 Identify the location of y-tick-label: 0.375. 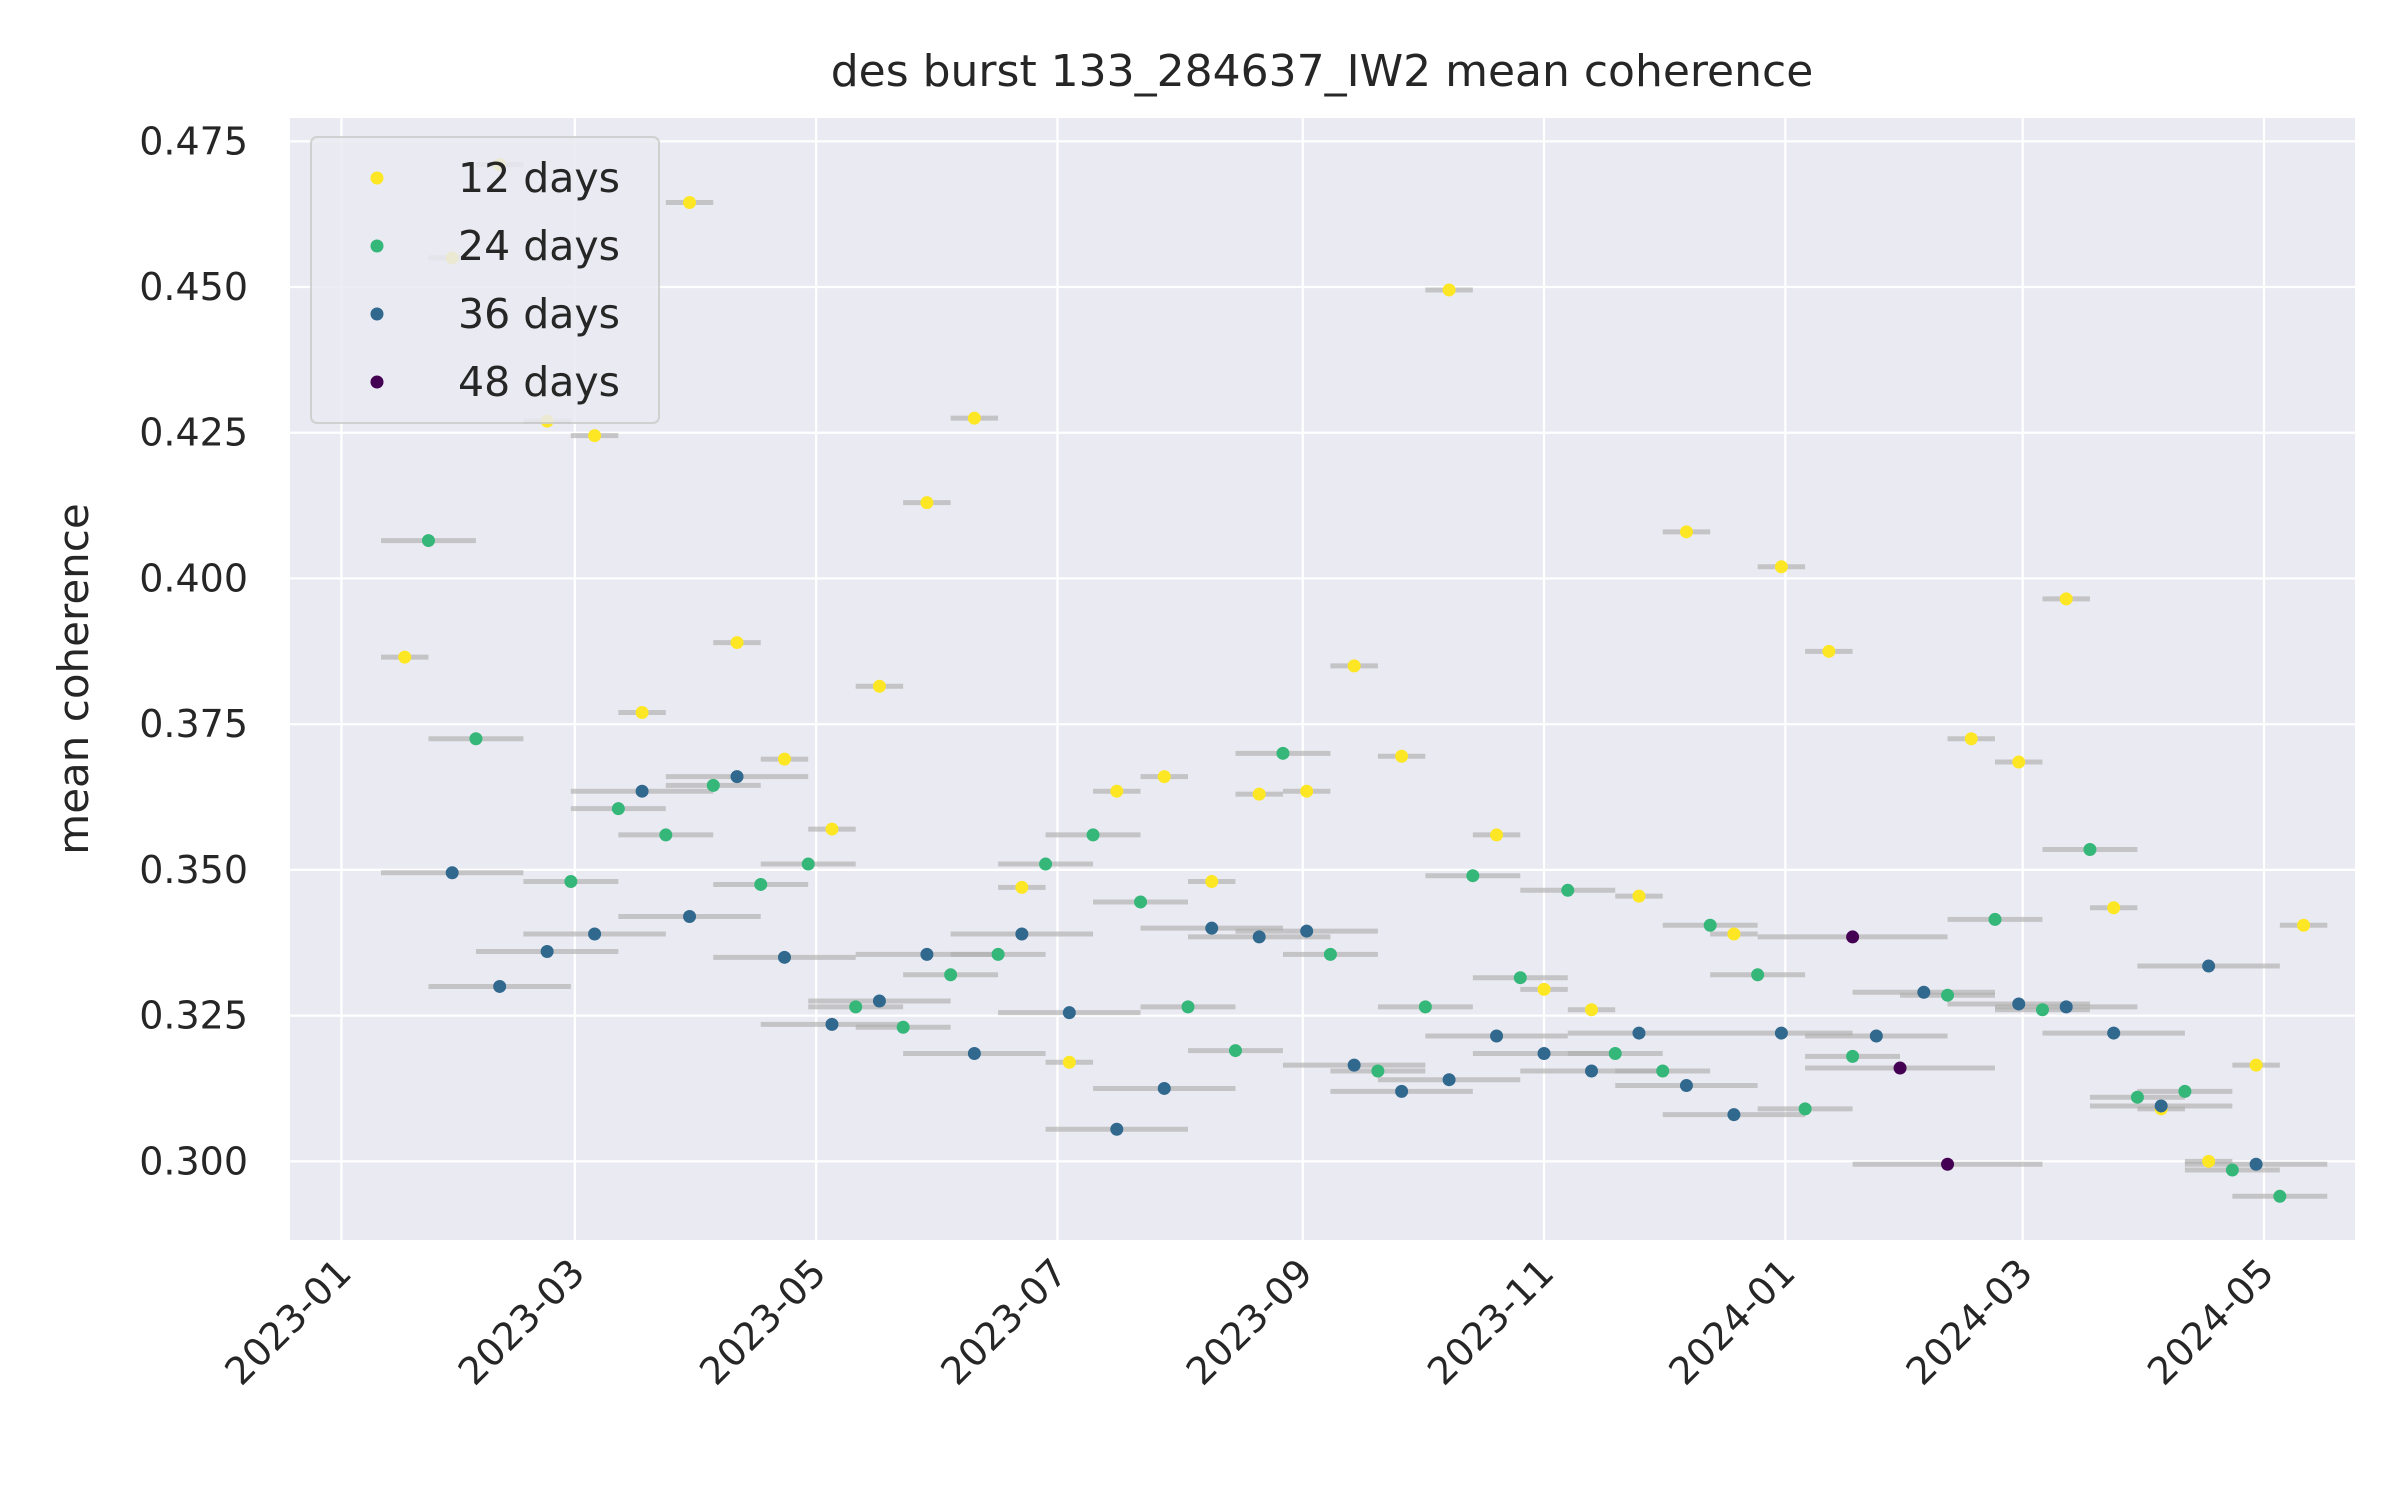
(193, 724).